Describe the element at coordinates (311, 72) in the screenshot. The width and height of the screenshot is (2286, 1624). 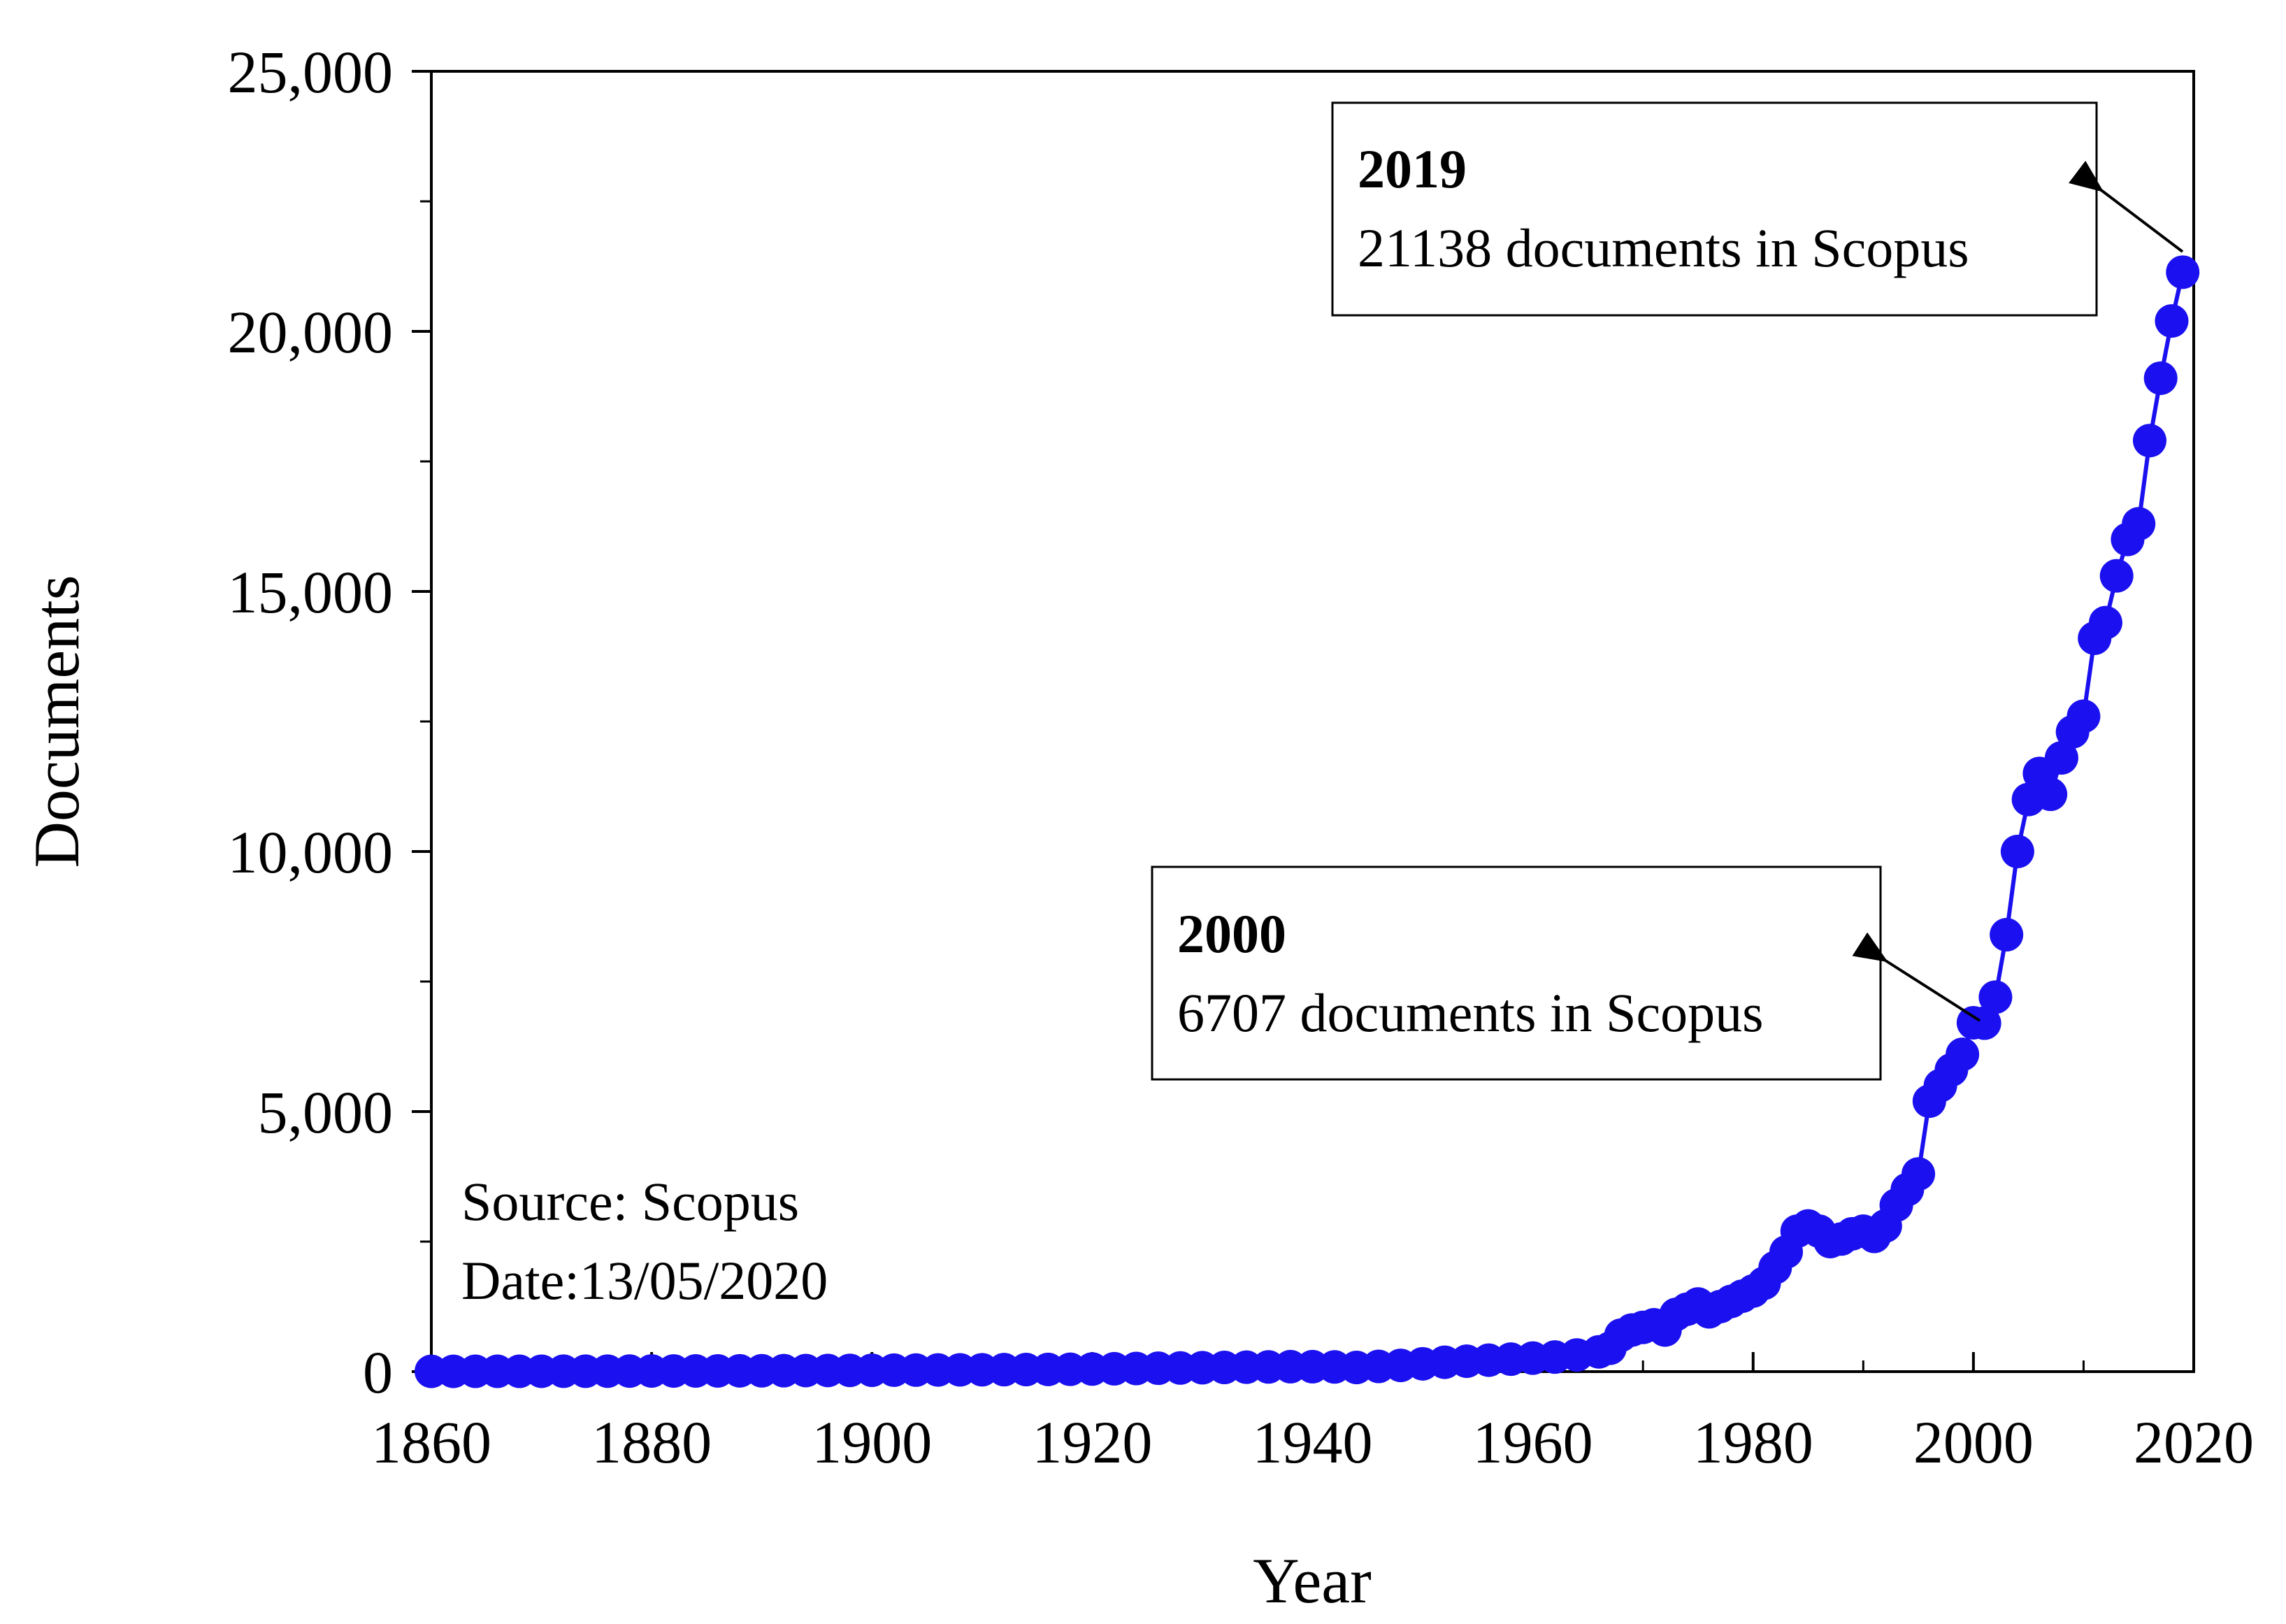
I see `y-tick-label: 25,000` at that location.